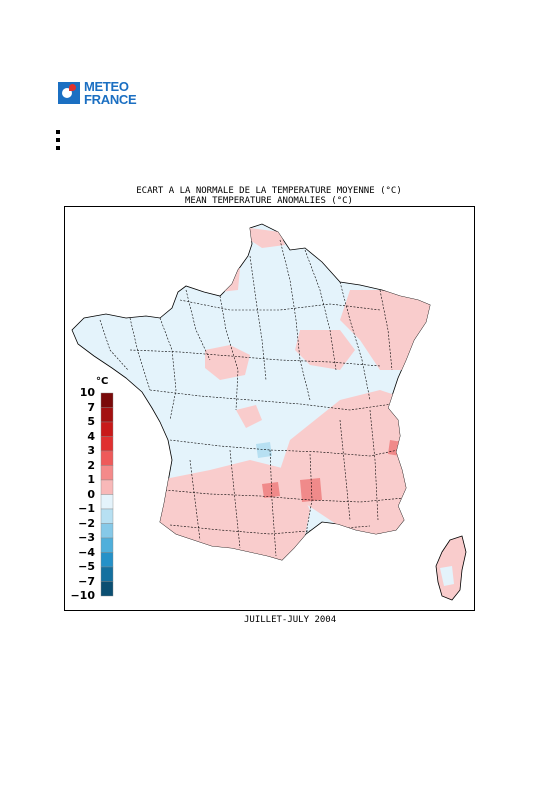 Image resolution: width=544 pixels, height=792 pixels. Describe the element at coordinates (91, 407) in the screenshot. I see `legend-label: 7` at that location.